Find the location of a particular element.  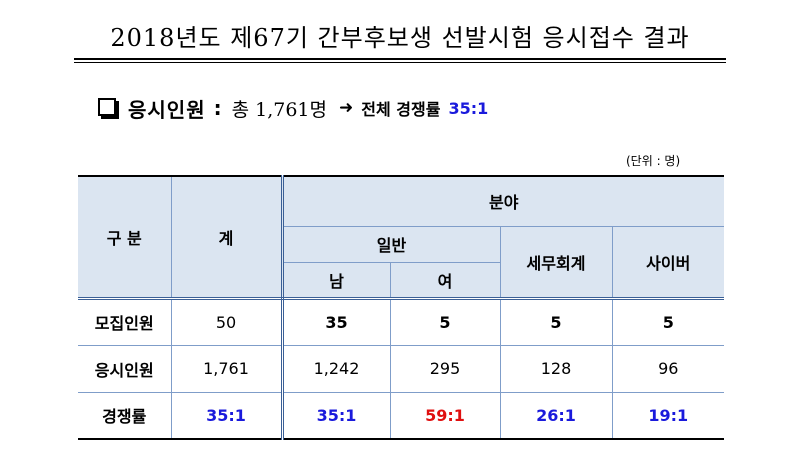

cell-female: 5 is located at coordinates (445, 322).